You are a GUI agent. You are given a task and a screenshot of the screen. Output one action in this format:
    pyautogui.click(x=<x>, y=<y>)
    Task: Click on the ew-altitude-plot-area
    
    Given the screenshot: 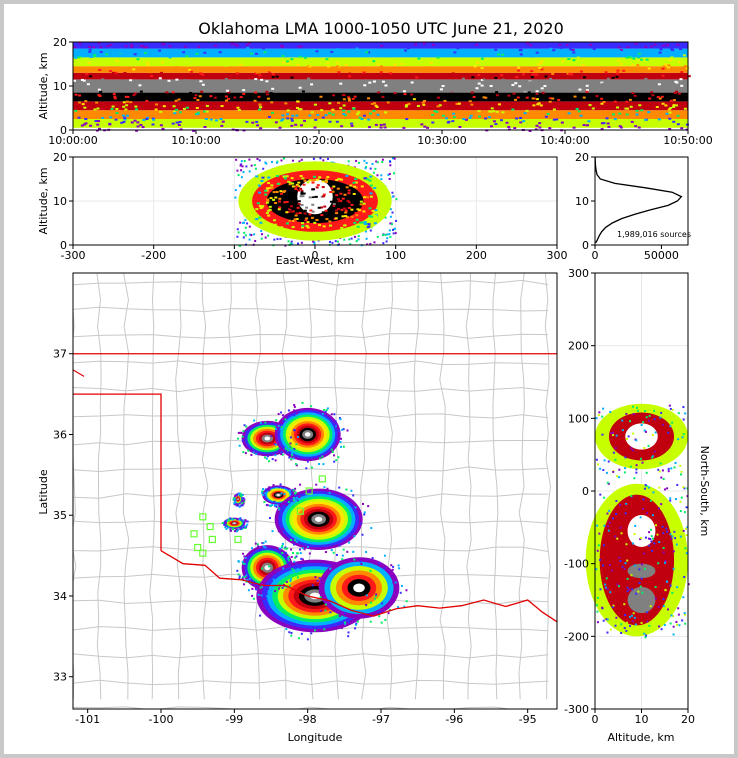 What is the action you would take?
    pyautogui.click(x=316, y=202)
    